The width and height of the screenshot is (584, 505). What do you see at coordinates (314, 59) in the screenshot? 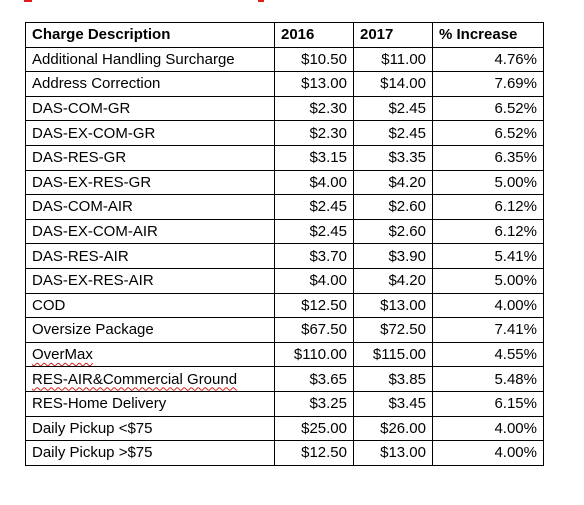
I see `cell-2016: $10.50` at bounding box center [314, 59].